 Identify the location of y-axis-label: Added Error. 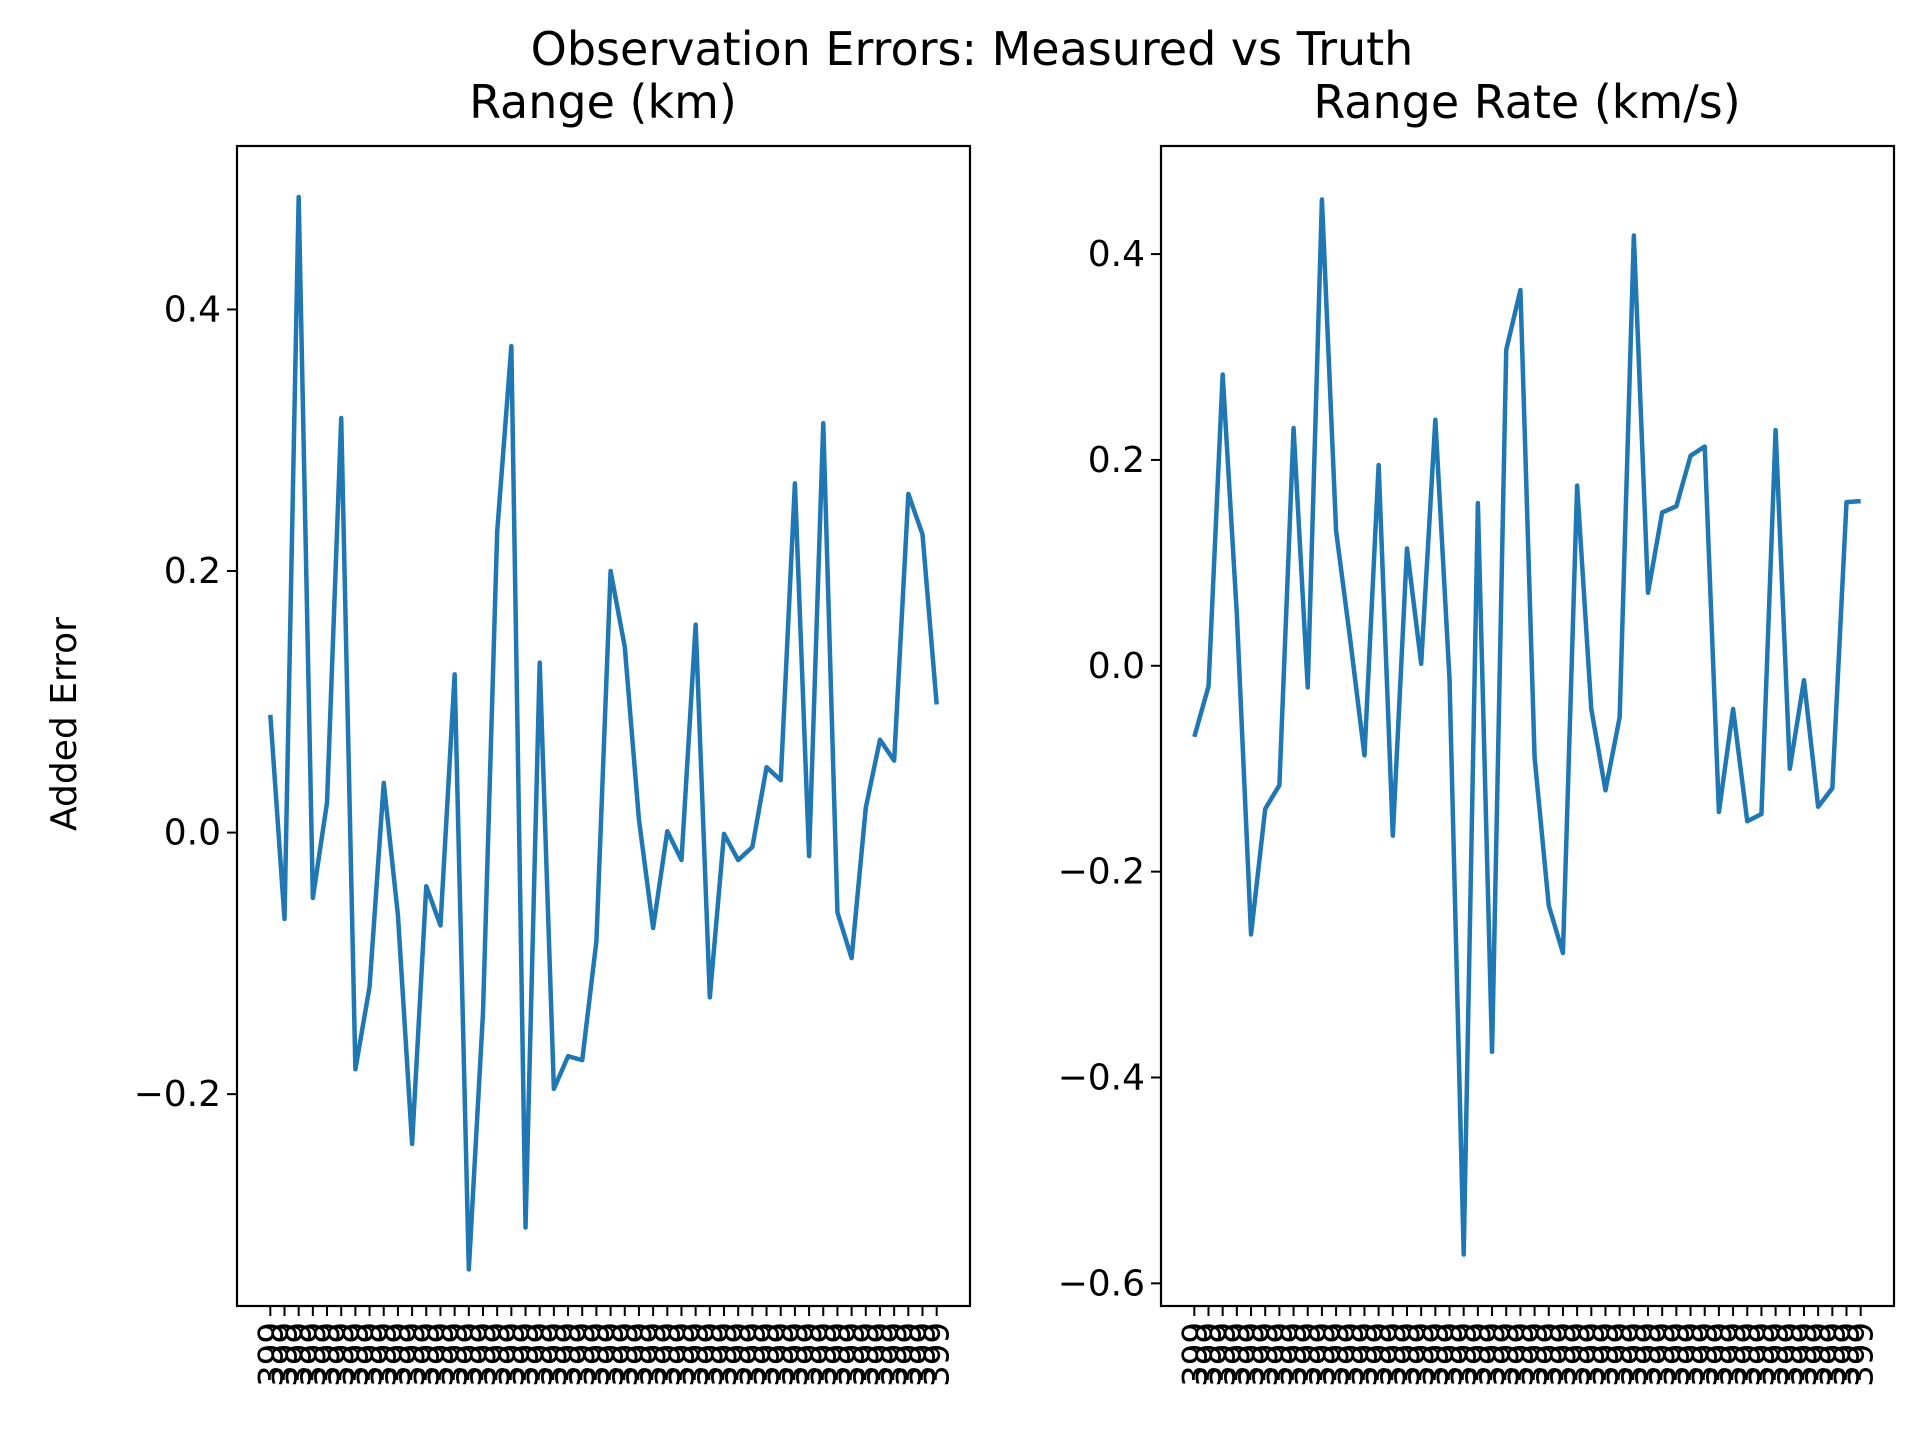
(64, 724).